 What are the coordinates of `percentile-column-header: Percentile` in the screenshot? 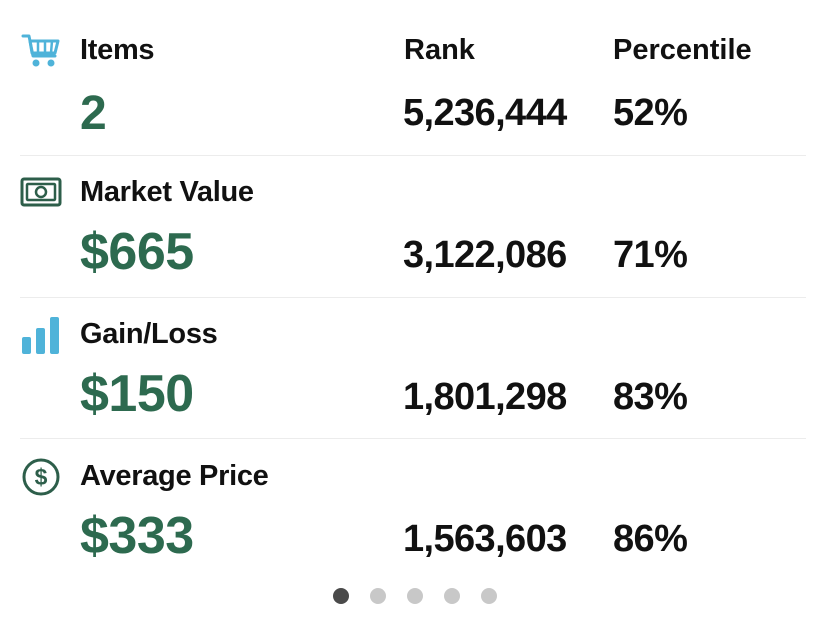 It's located at (682, 50).